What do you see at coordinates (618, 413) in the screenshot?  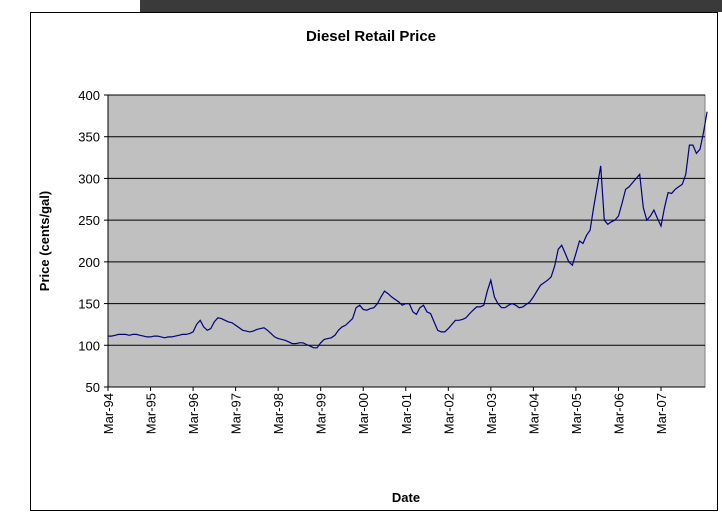 I see `x-tick-label: Mar-06` at bounding box center [618, 413].